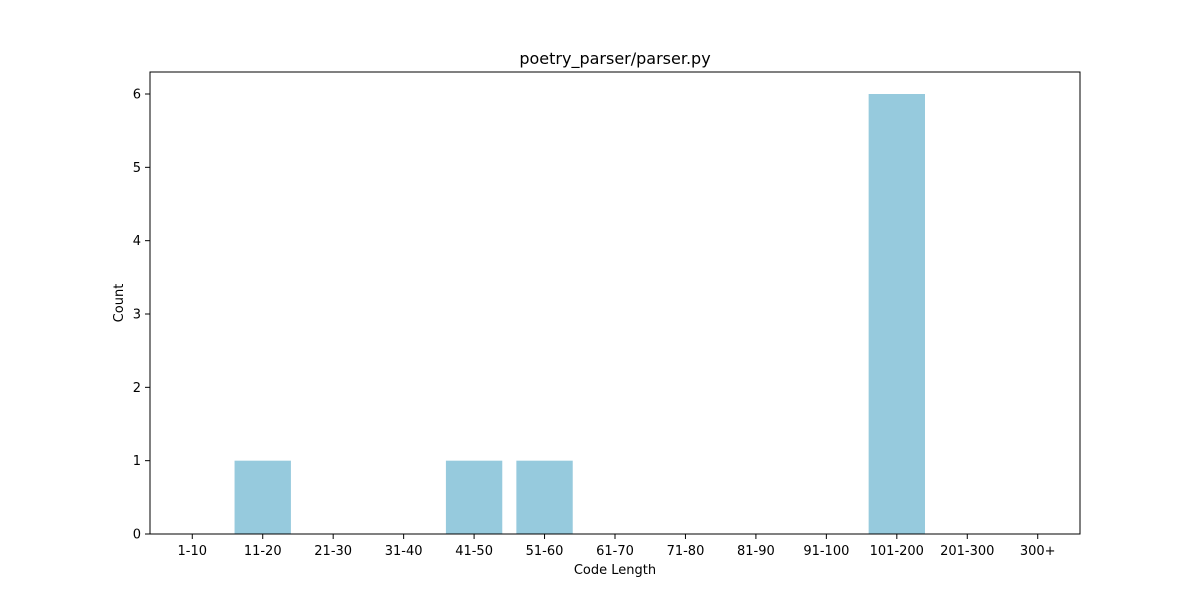  What do you see at coordinates (897, 551) in the screenshot?
I see `x-tick-label: 101-200` at bounding box center [897, 551].